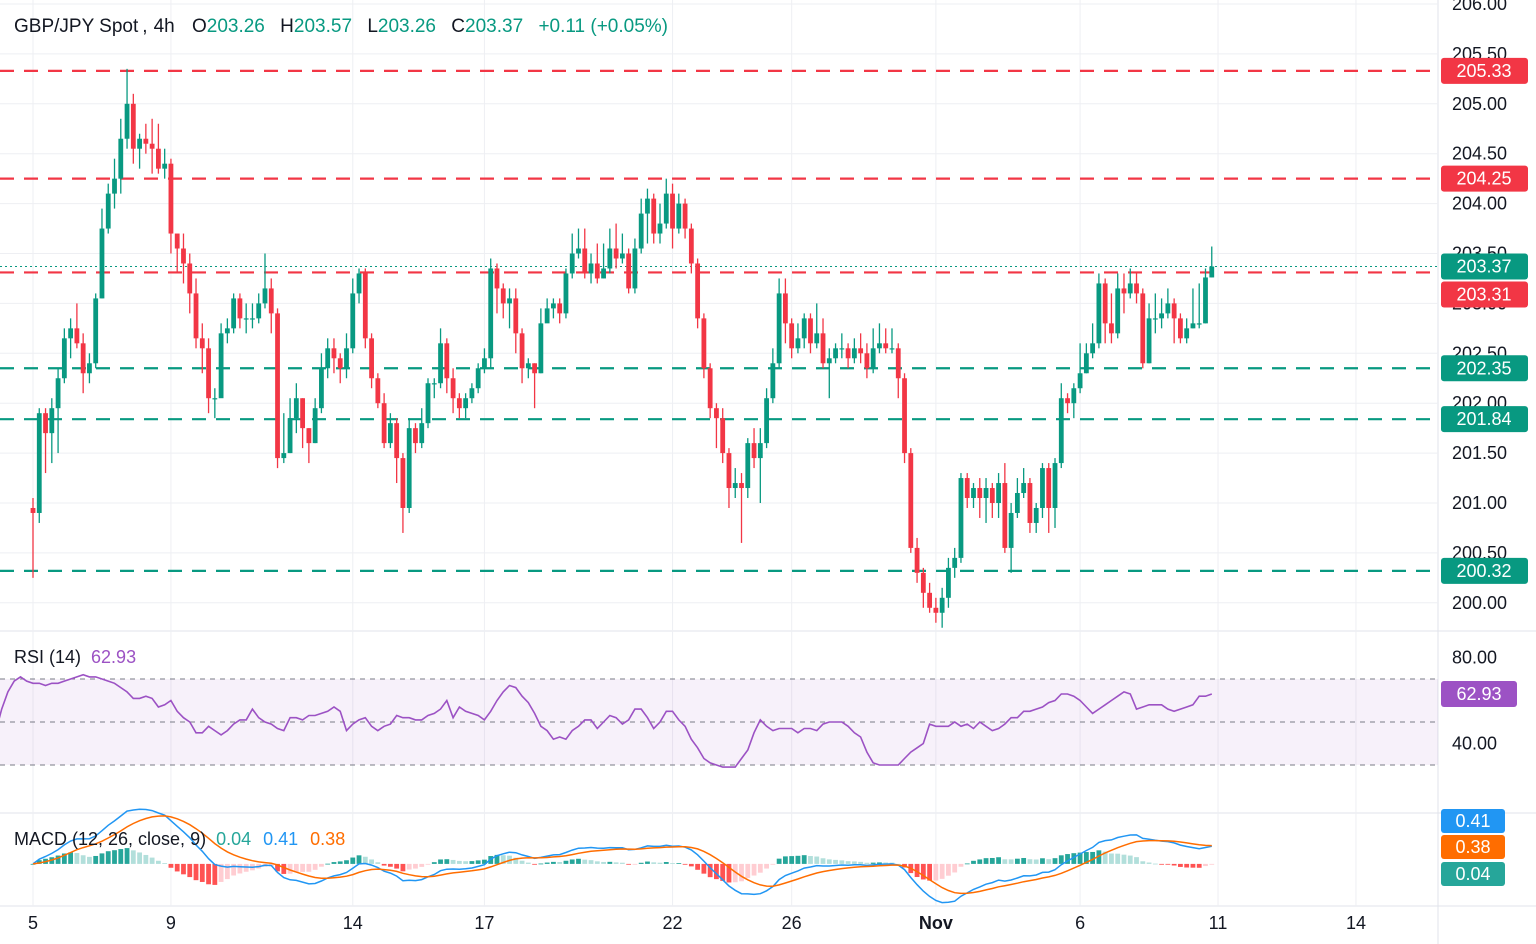 The image size is (1536, 944). Describe the element at coordinates (673, 923) in the screenshot. I see `x-tick-label: 22` at that location.